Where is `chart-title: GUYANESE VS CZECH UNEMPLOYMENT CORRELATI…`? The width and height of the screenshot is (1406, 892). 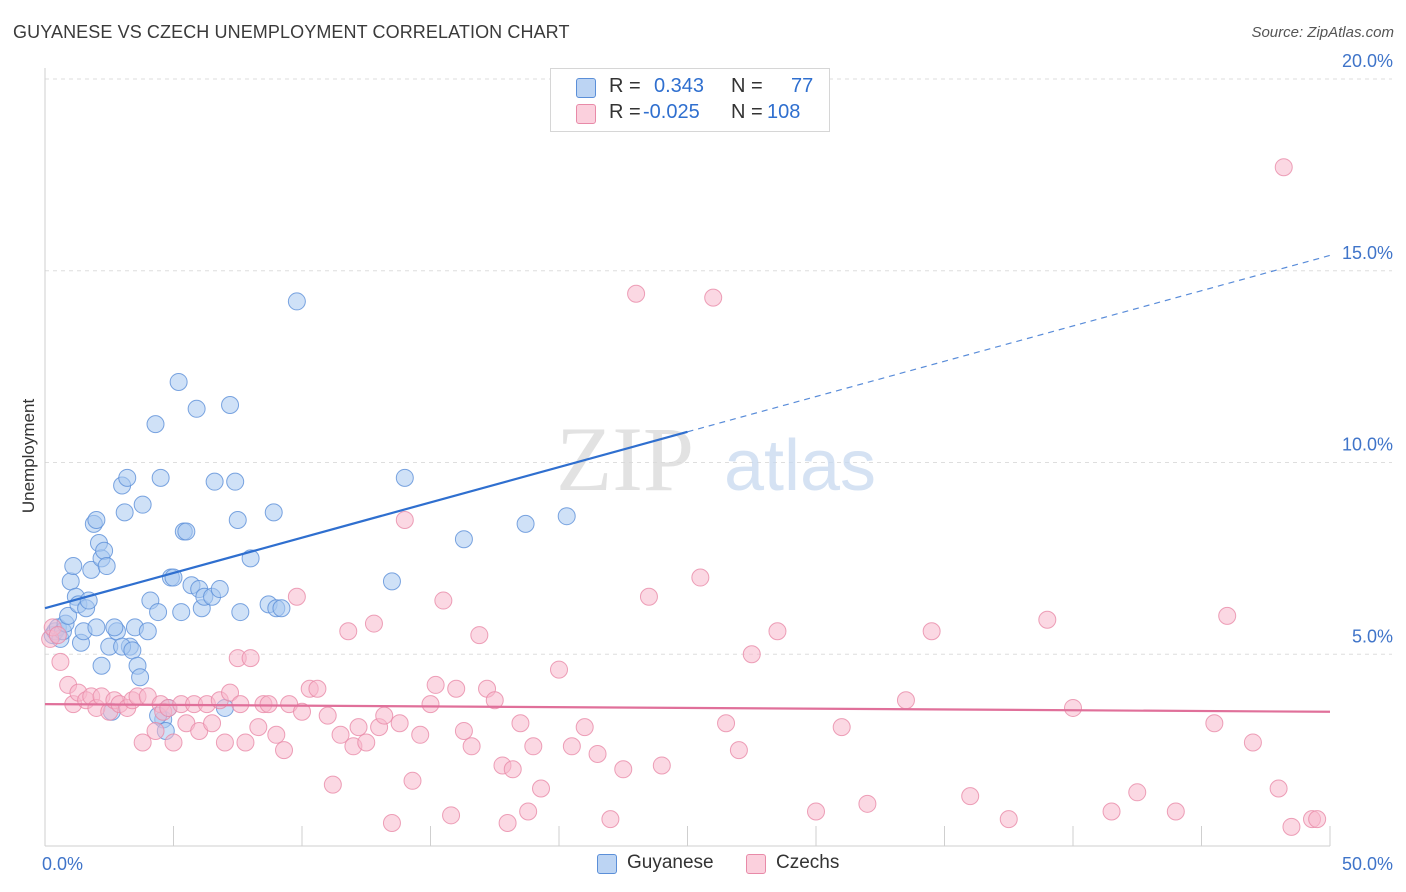
chart-title: GUYANESE VS CZECH UNEMPLOYMENT CORRELATI… is located at coordinates (291, 32).